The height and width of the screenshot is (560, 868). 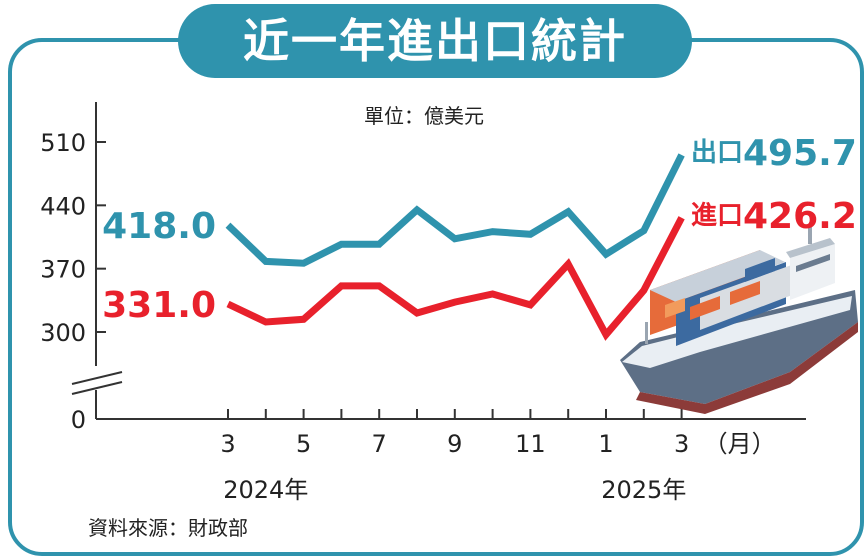 I want to click on end-name-import: 進口, so click(x=717, y=216).